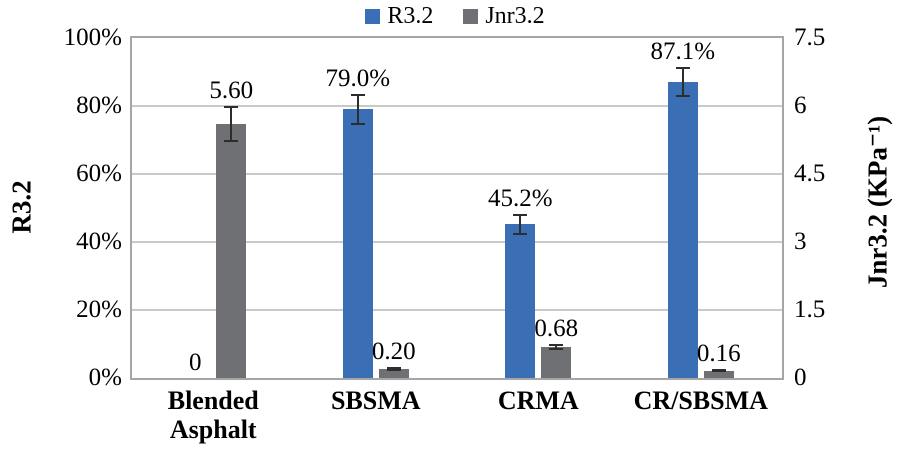 The image size is (900, 459). Describe the element at coordinates (683, 51) in the screenshot. I see `value-label-r3-2-cr-sbsma: 87.1%` at that location.